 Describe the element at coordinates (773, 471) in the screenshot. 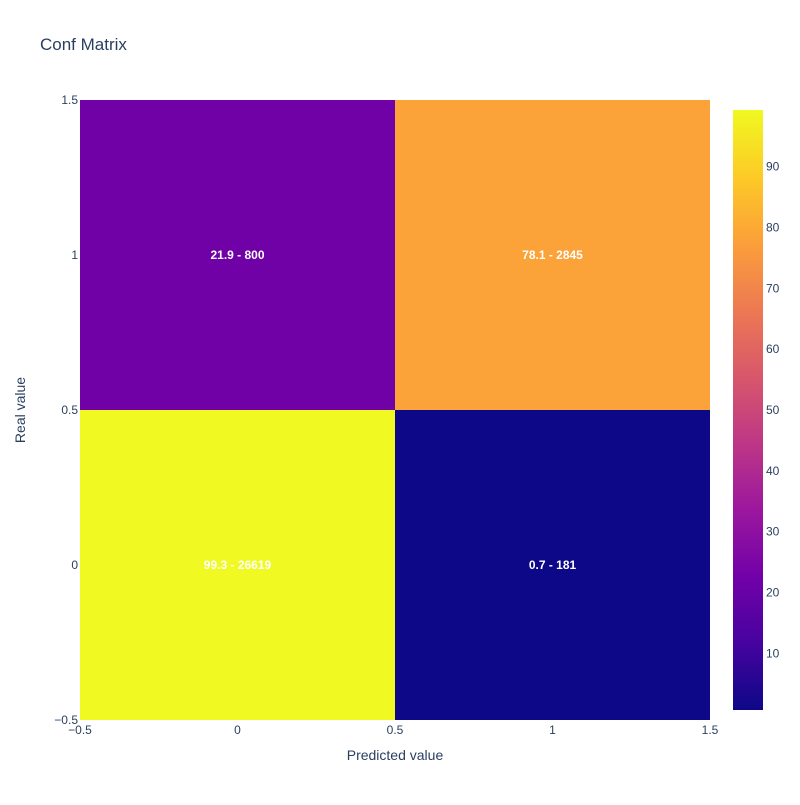

I see `colorbar-tick-label: 40` at that location.